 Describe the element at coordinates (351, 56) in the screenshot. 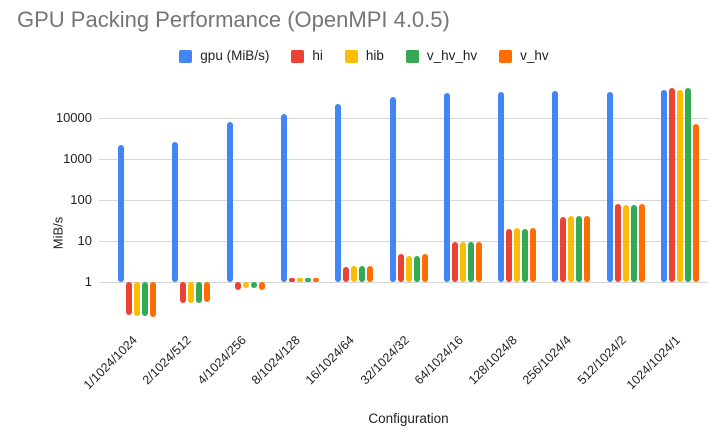

I see `legend-swatch-hib` at that location.